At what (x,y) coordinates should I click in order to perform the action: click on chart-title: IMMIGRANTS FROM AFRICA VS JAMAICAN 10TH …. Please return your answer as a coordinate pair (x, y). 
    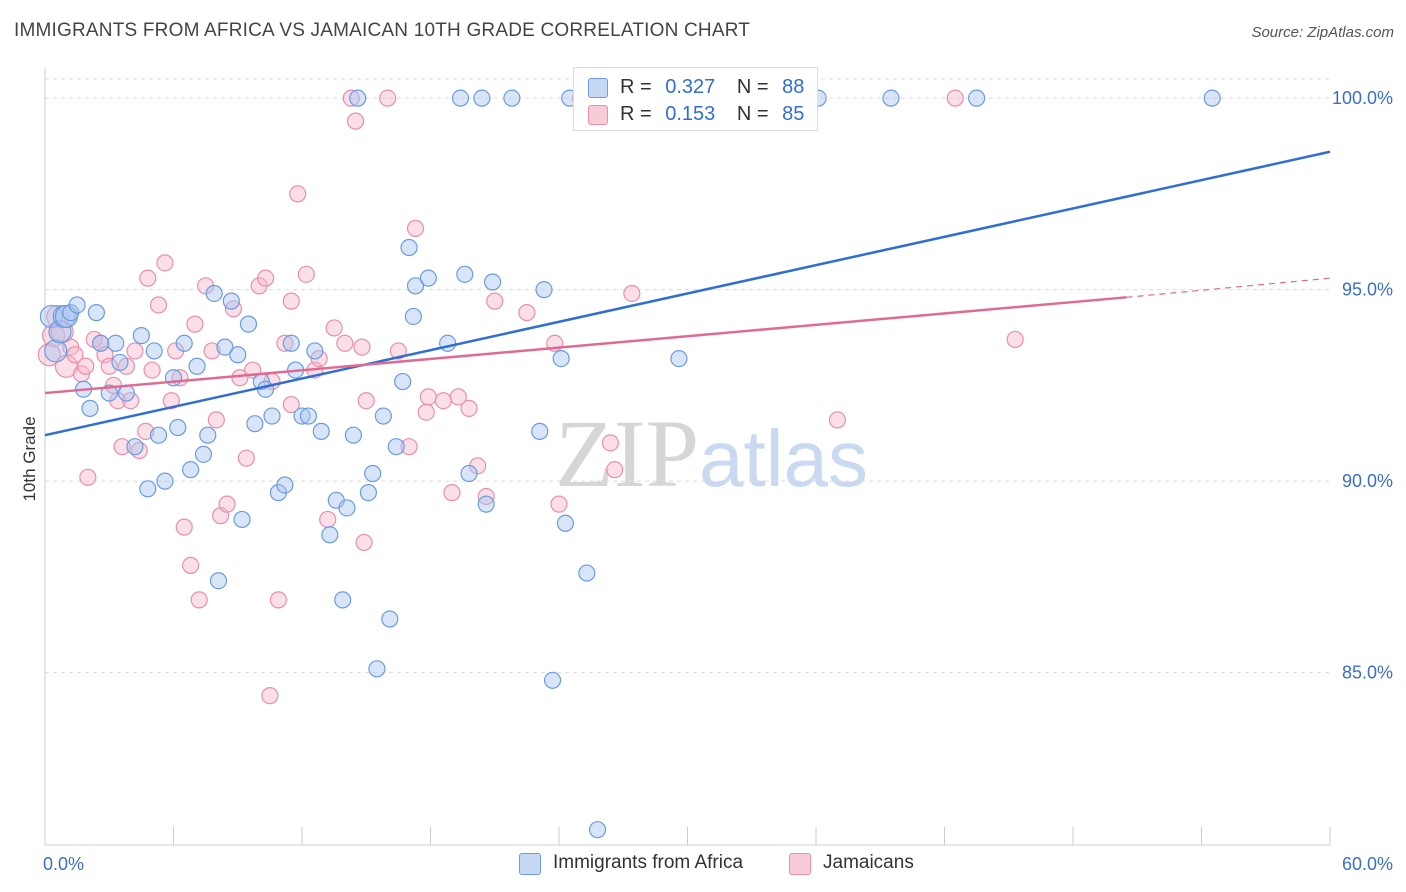
    Looking at the image, I should click on (382, 30).